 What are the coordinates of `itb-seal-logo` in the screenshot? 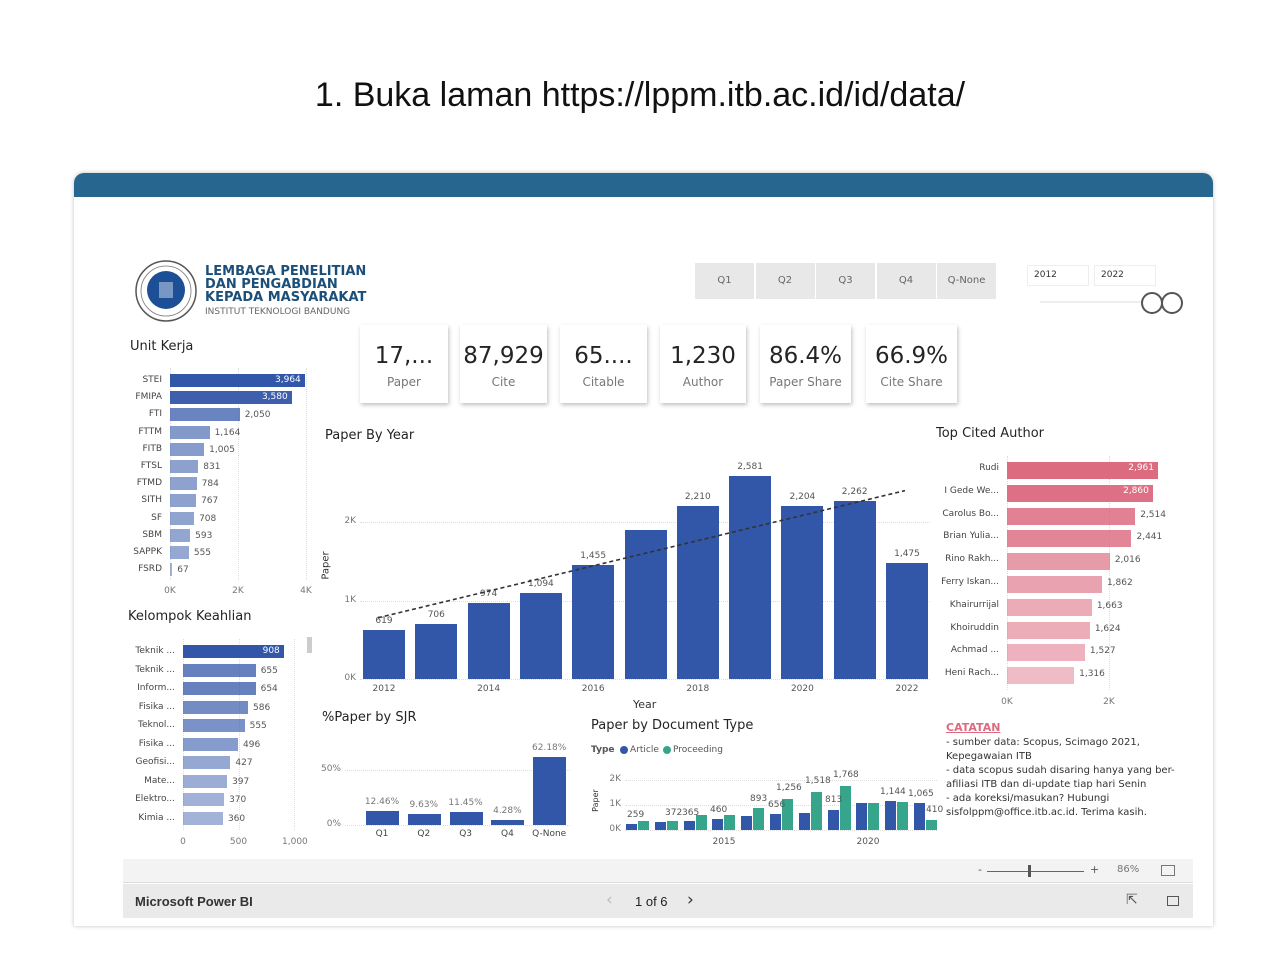 It's located at (166, 291).